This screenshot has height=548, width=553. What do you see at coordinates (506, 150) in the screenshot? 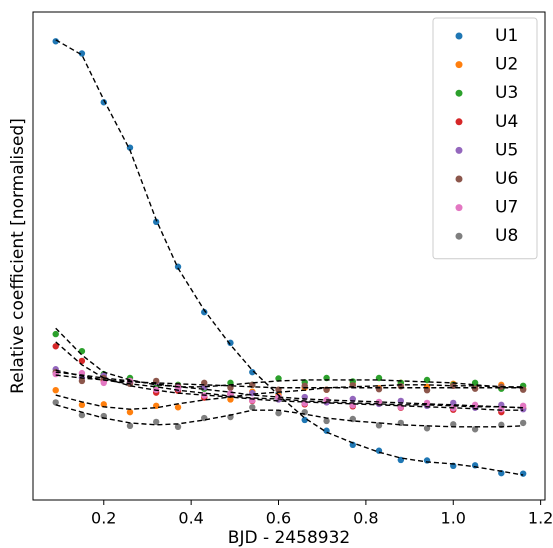
I see `legend-label: U5` at bounding box center [506, 150].